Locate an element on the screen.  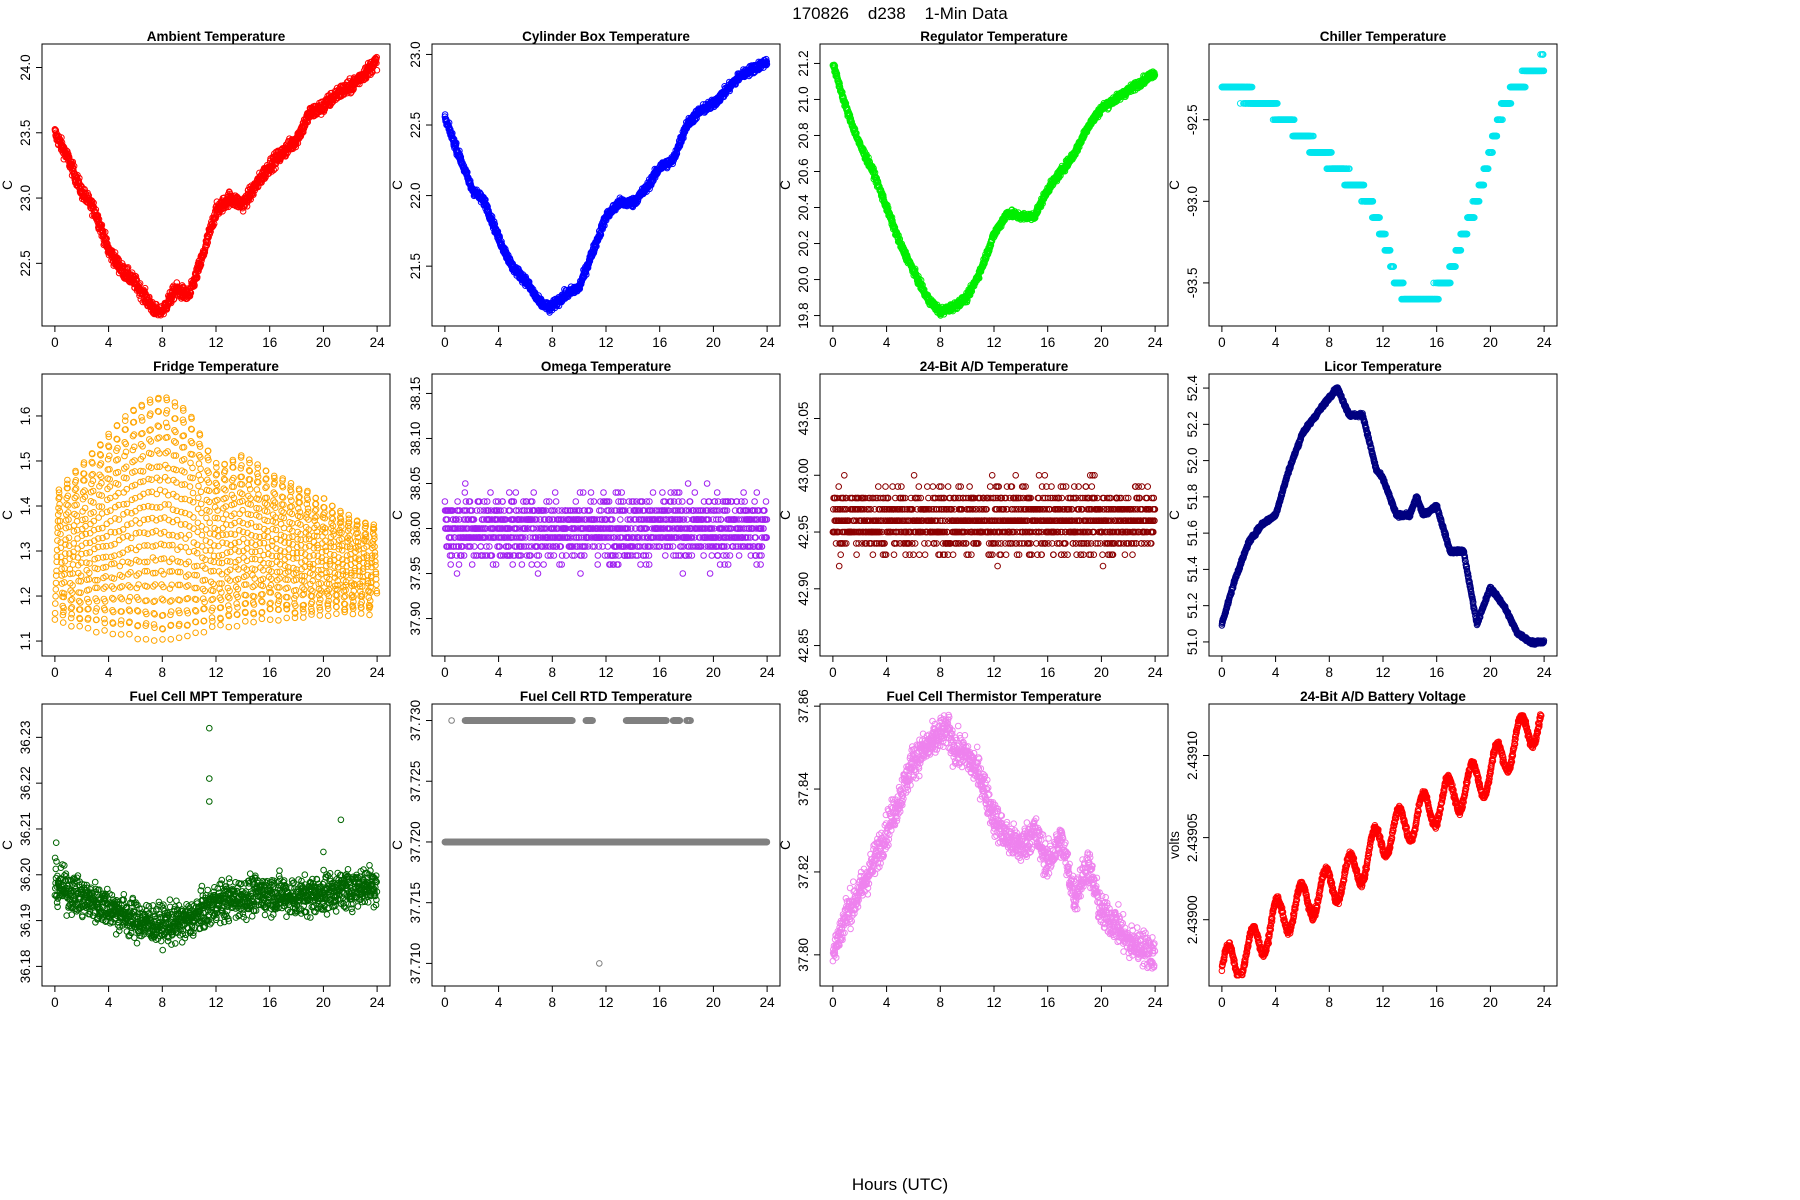
panel-title: Ambient Temperature is located at coordinates (216, 36).